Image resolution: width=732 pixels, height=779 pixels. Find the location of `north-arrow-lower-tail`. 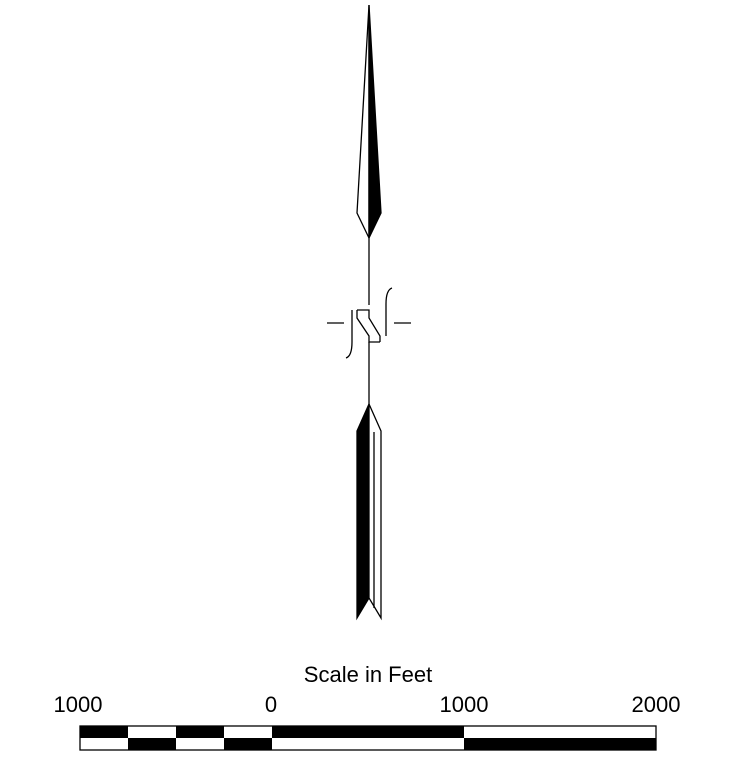

north-arrow-lower-tail is located at coordinates (369, 512).